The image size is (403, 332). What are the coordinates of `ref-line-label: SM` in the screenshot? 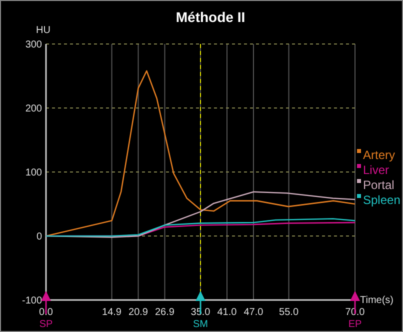 It's located at (200, 324).